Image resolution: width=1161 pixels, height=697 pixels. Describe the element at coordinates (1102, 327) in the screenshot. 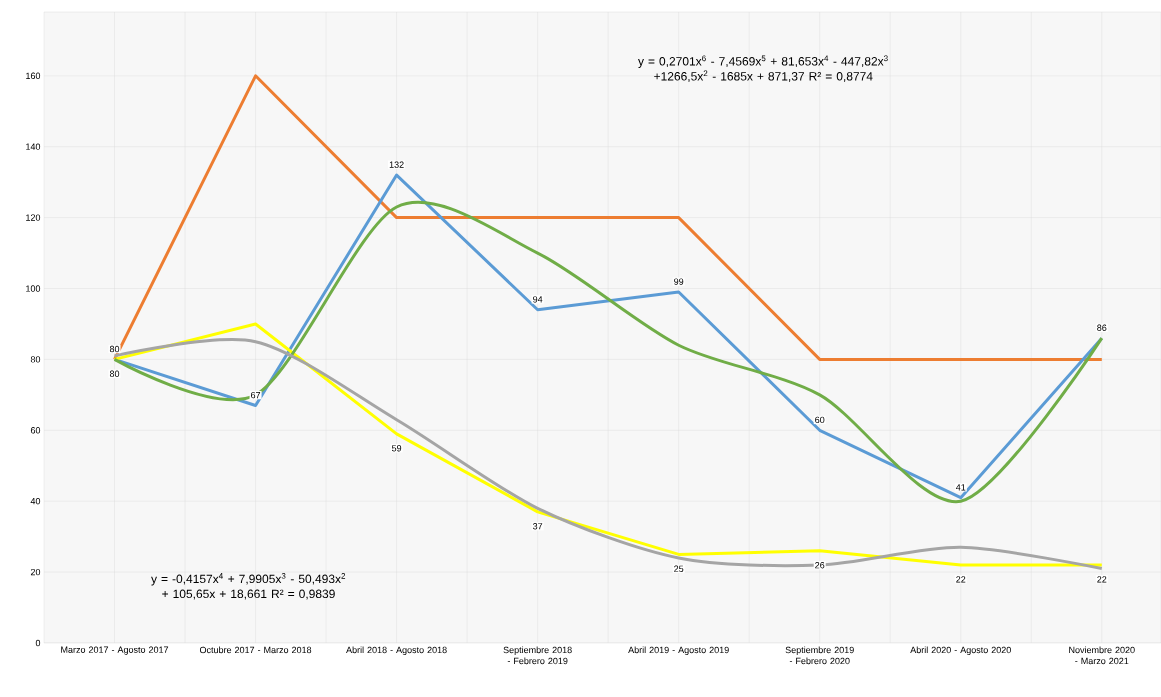

I see `data-label: 86` at that location.